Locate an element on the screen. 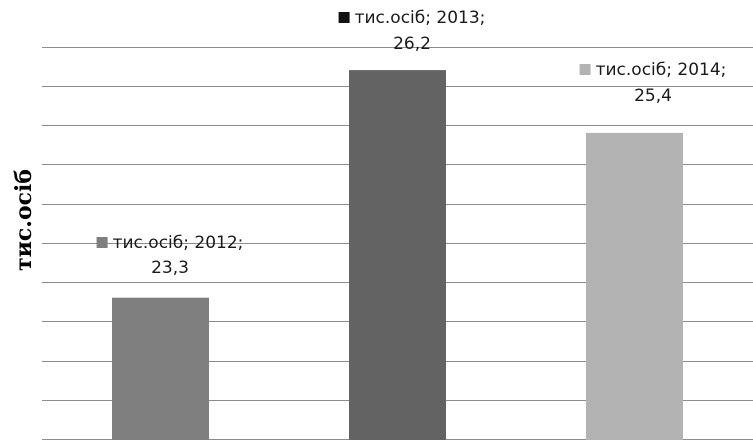  legend-key-2014 is located at coordinates (585, 69).